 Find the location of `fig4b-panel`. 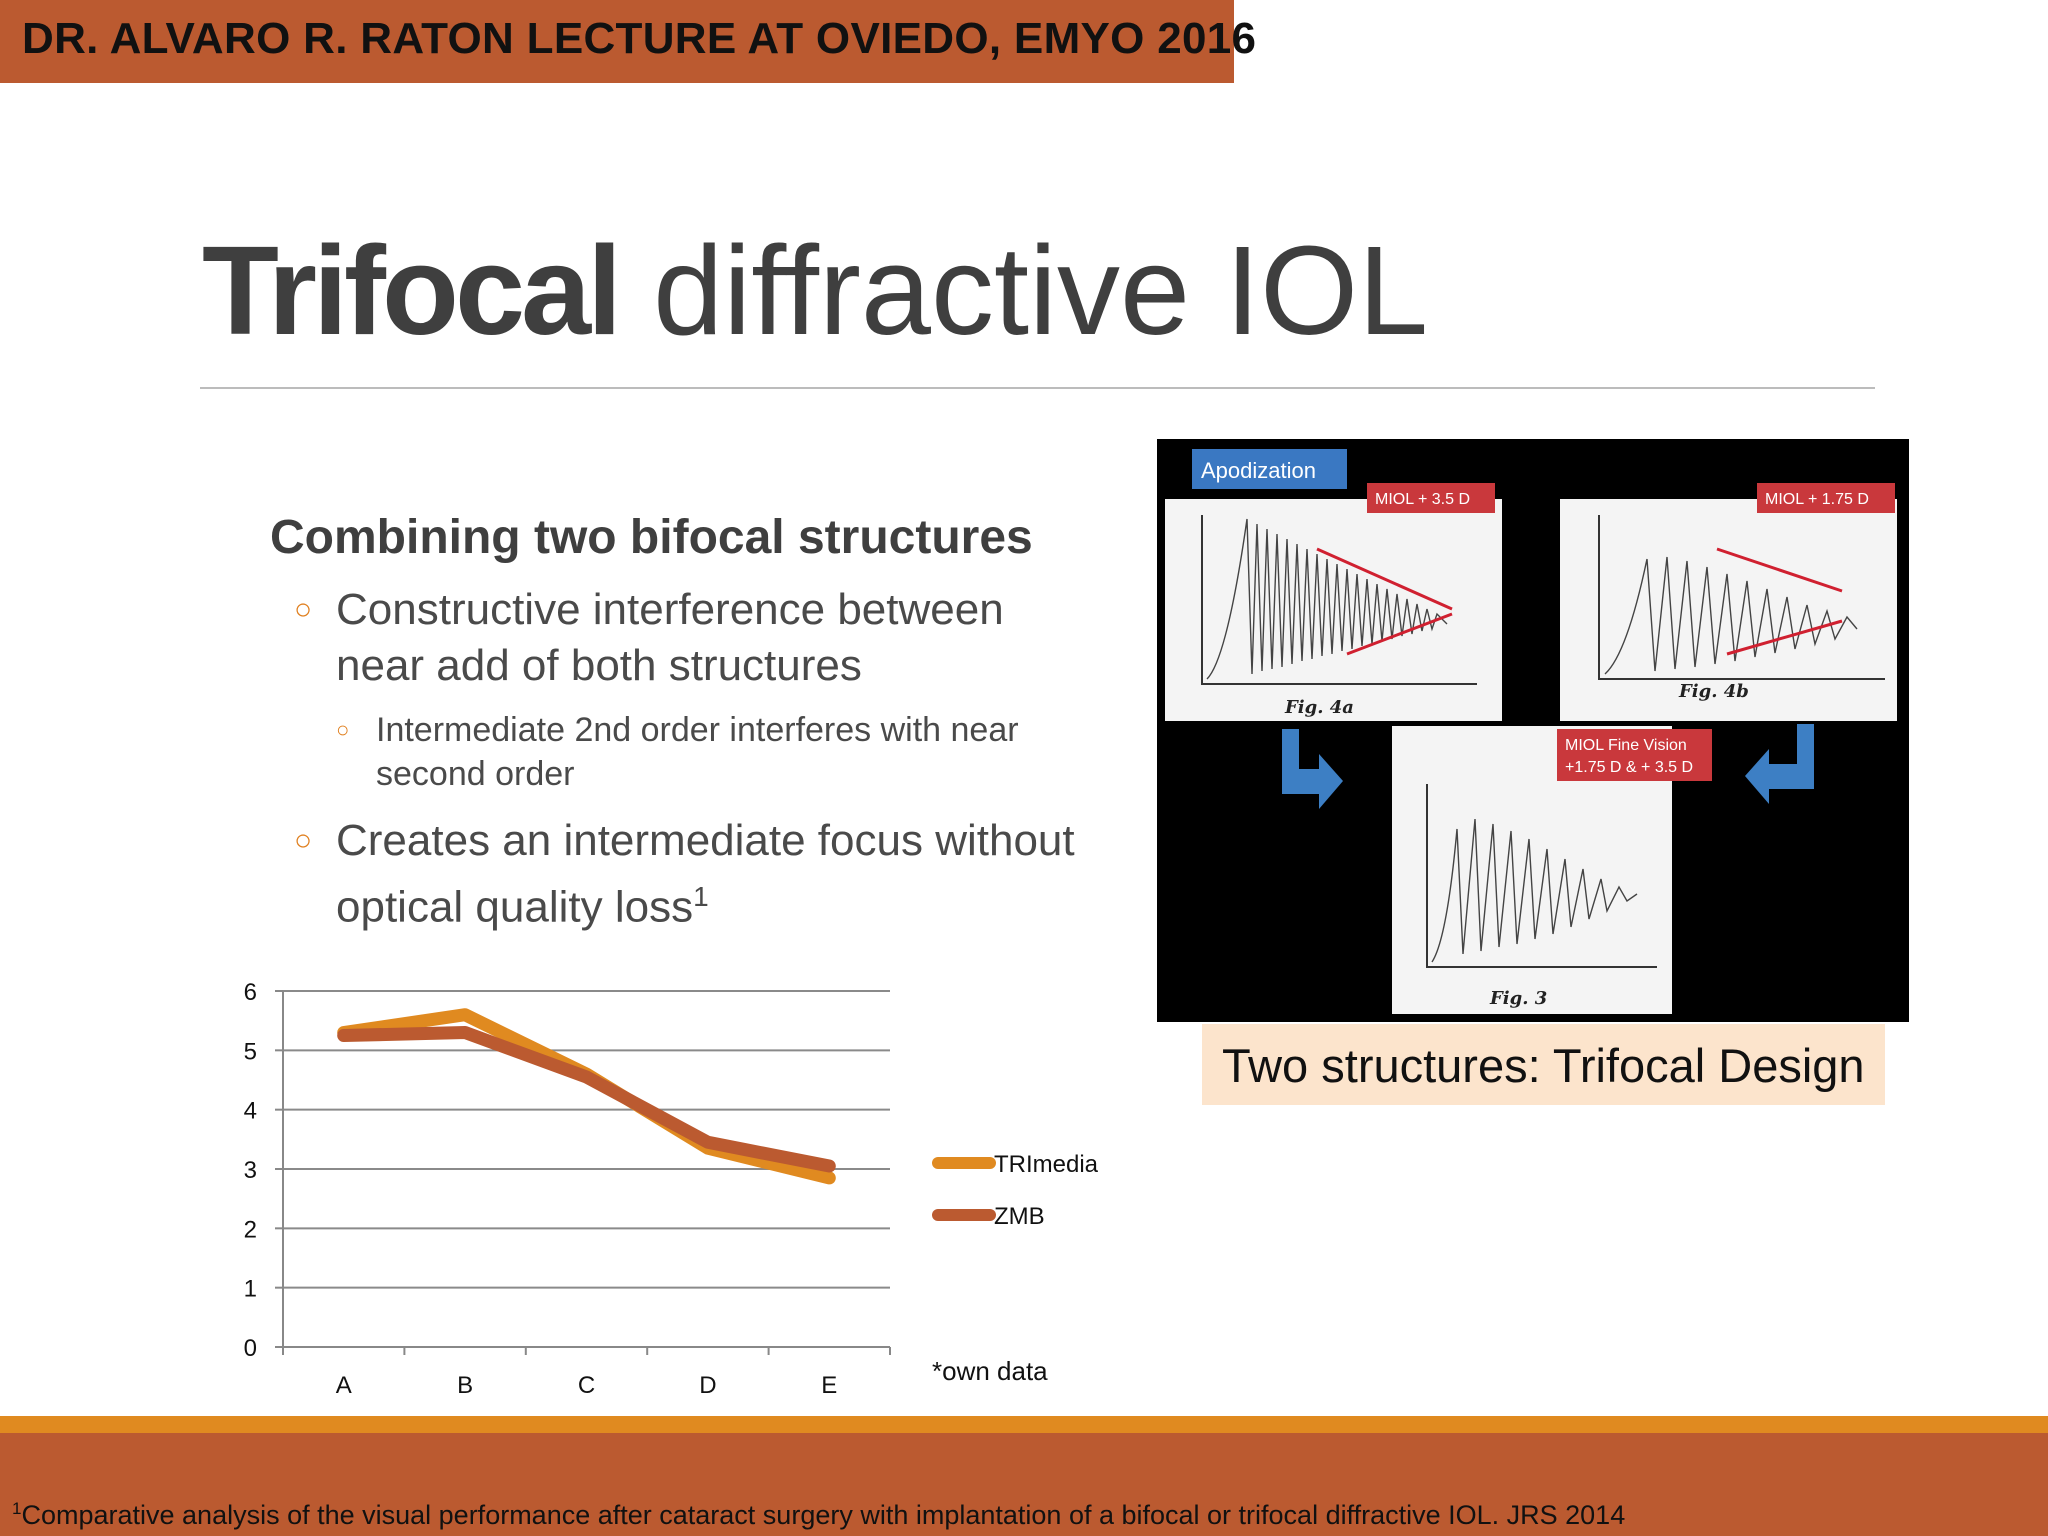

fig4b-panel is located at coordinates (1728, 610).